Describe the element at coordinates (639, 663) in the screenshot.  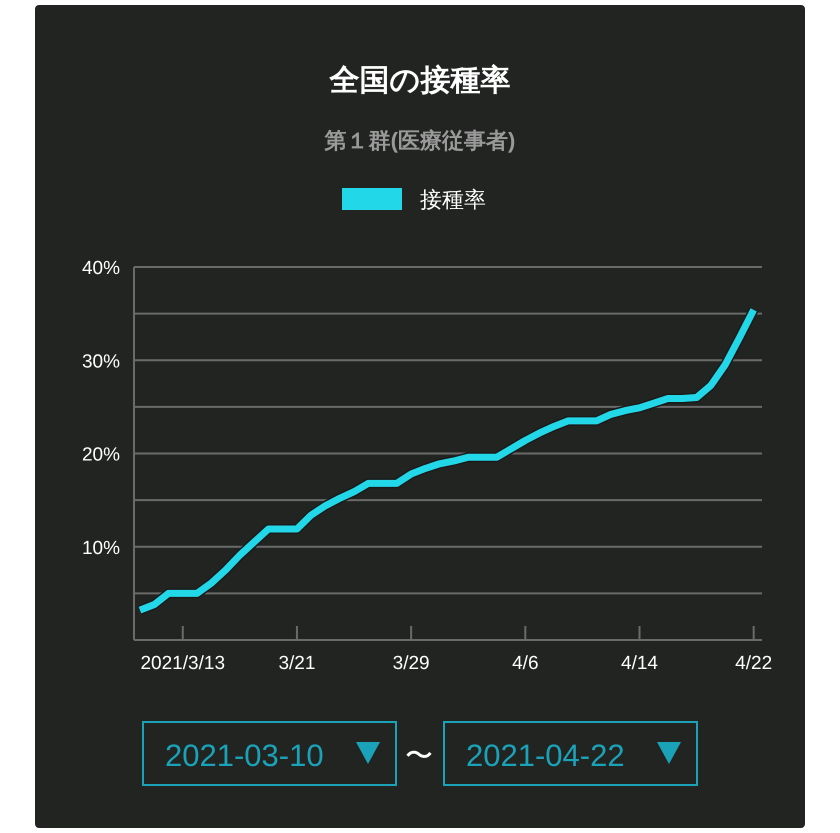
I see `x-tick-label: 4/14` at that location.